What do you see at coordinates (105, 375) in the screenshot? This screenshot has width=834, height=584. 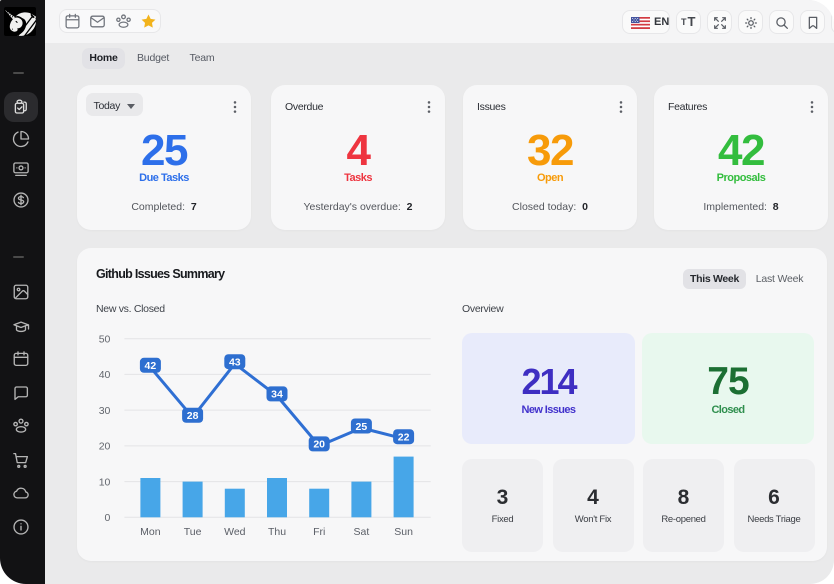 I see `svg-text: 40` at bounding box center [105, 375].